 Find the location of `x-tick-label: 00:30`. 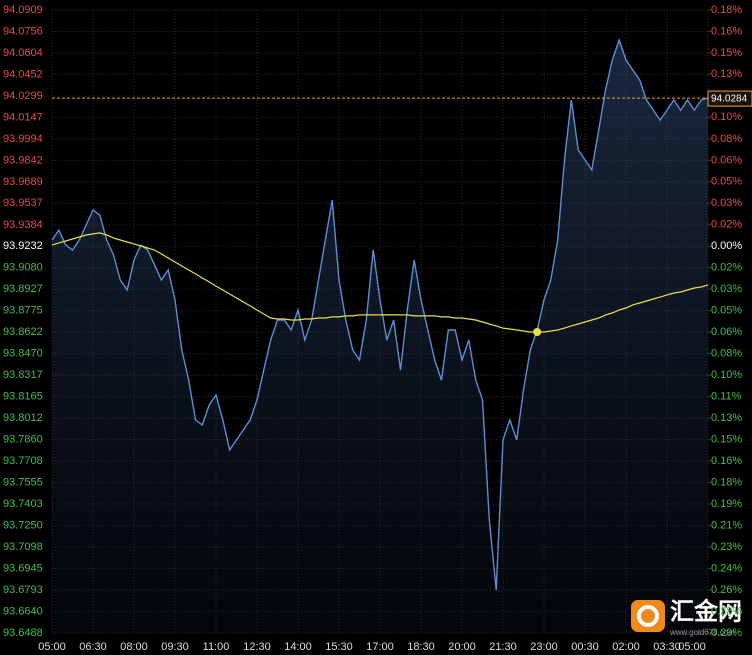

x-tick-label: 00:30 is located at coordinates (585, 647).